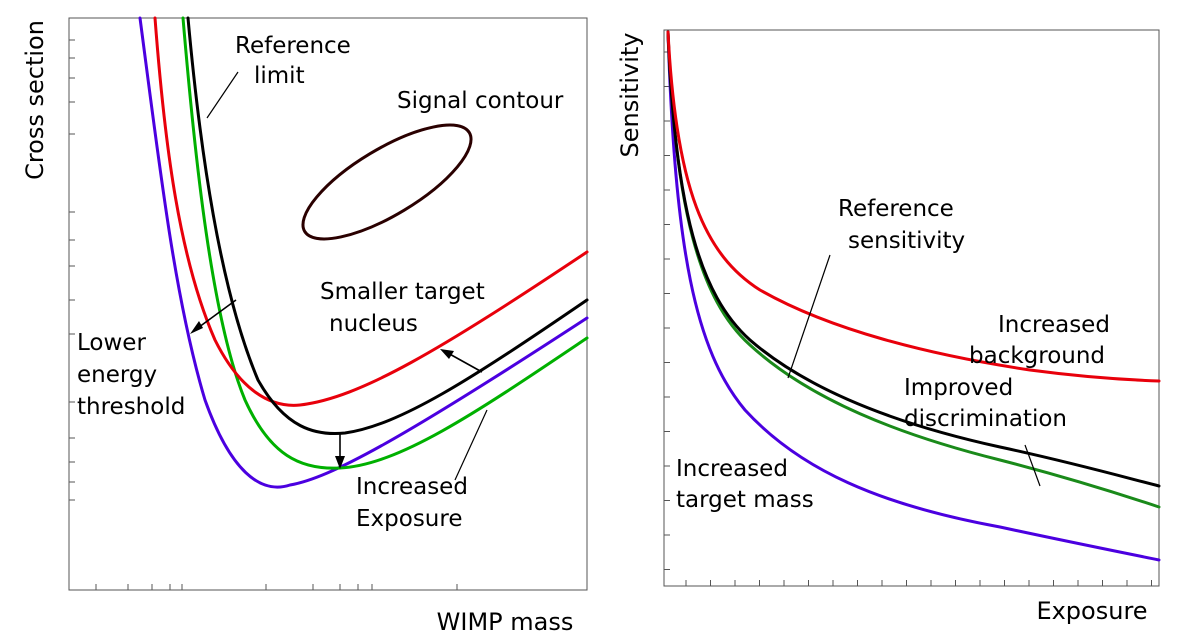 This screenshot has height=643, width=1190. I want to click on reference-sensitivity-label-line1: Reference, so click(896, 209).